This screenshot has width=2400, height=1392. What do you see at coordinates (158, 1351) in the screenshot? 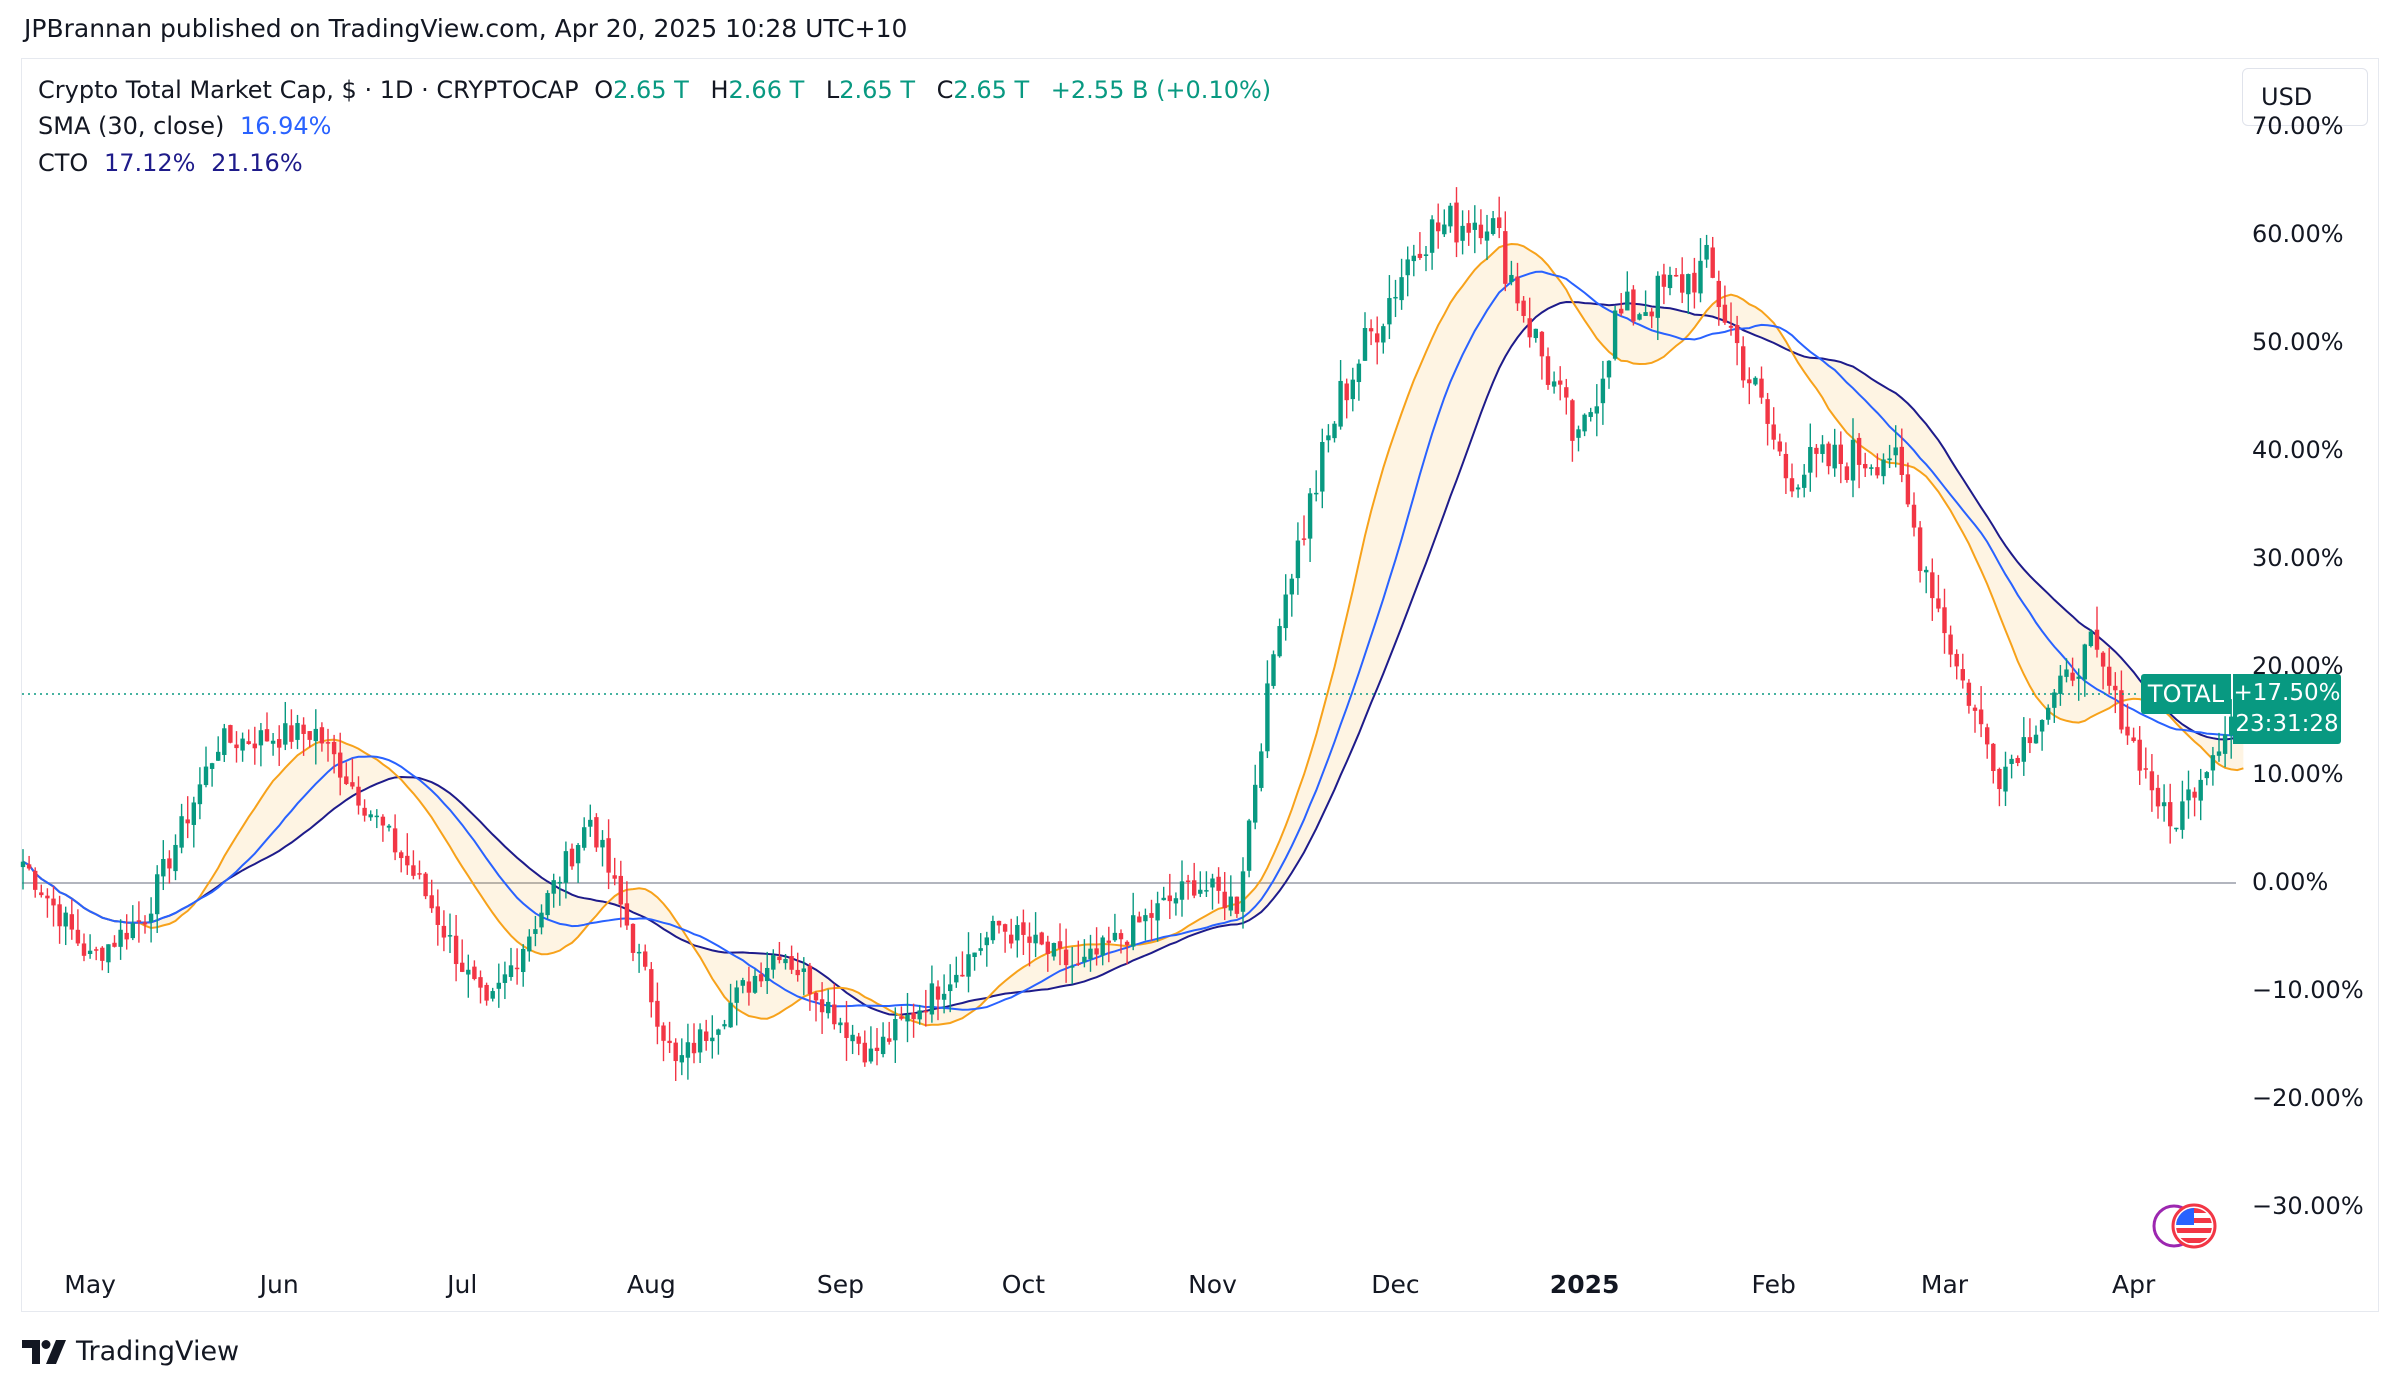
I see `tradingview-logo-text: TradingView` at bounding box center [158, 1351].